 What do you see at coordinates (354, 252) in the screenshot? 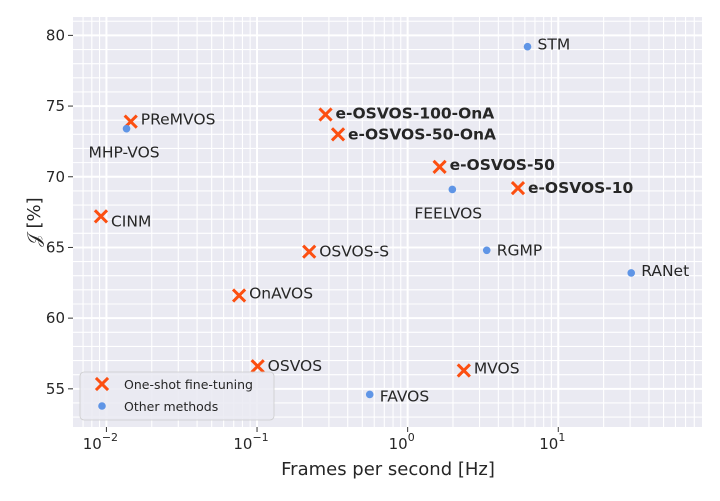
I see `point-label: OSVOS-S` at bounding box center [354, 252].